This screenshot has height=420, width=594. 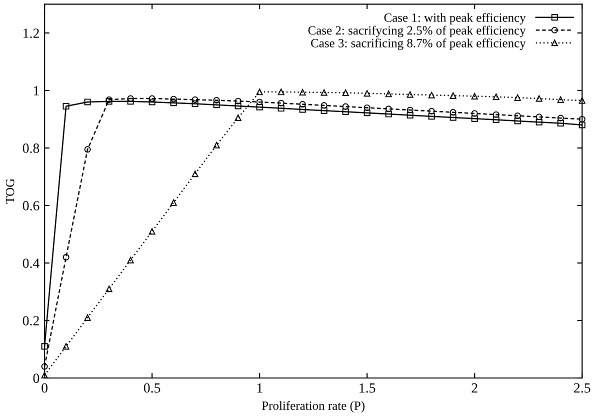 I want to click on x-tick-label: 1.5, so click(x=368, y=388).